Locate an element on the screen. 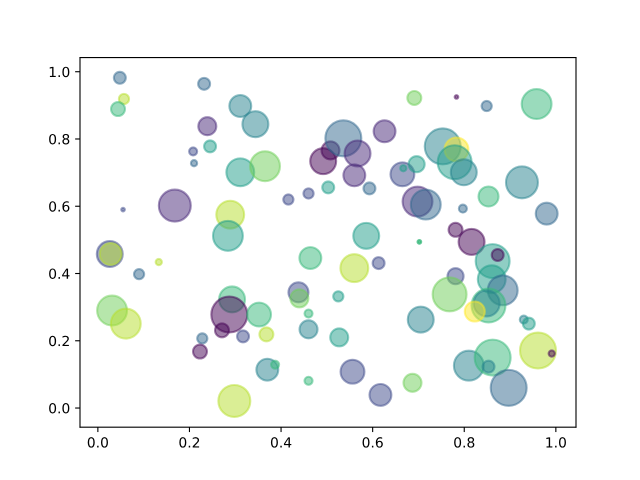 The image size is (640, 480). y-tick-label: 0.2 is located at coordinates (59, 341).